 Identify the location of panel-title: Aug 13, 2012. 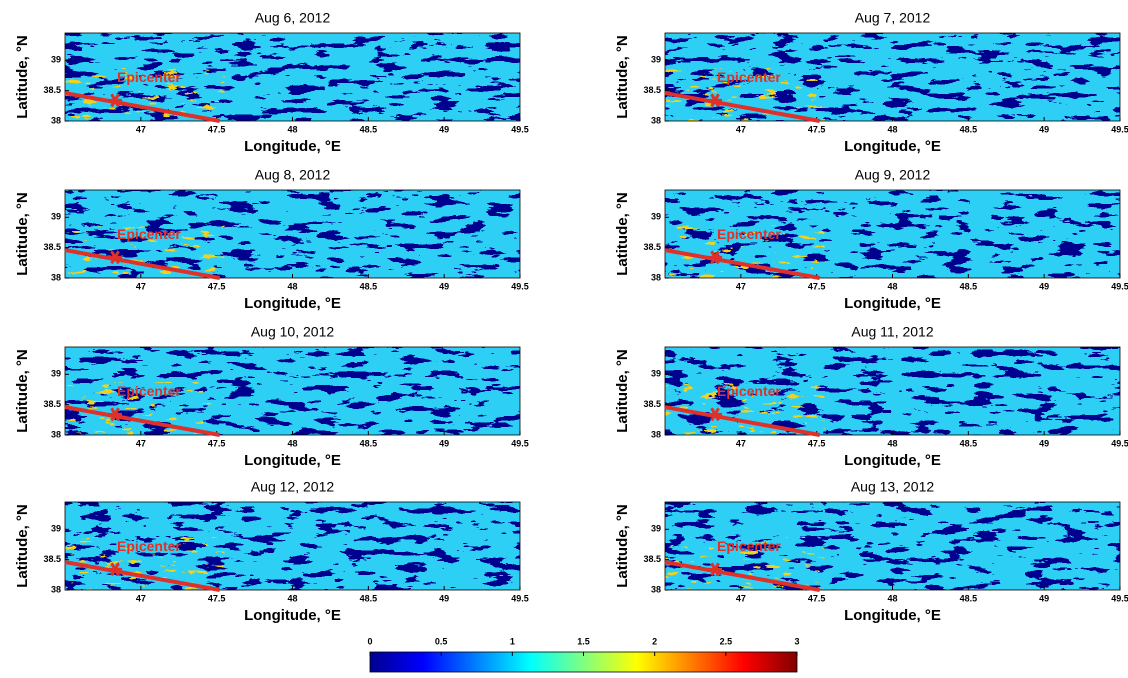
(893, 487).